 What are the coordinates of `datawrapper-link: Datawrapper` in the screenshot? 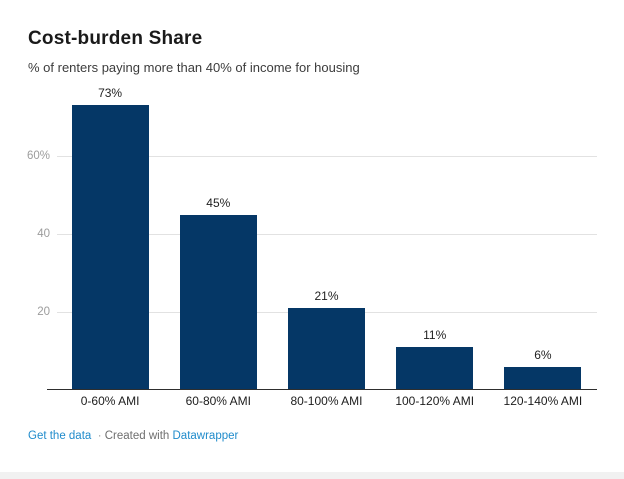 It's located at (205, 436).